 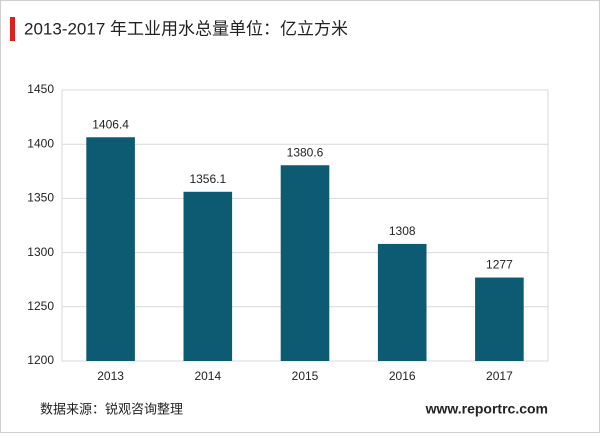 I want to click on x-tick-label: 2016, so click(x=402, y=376).